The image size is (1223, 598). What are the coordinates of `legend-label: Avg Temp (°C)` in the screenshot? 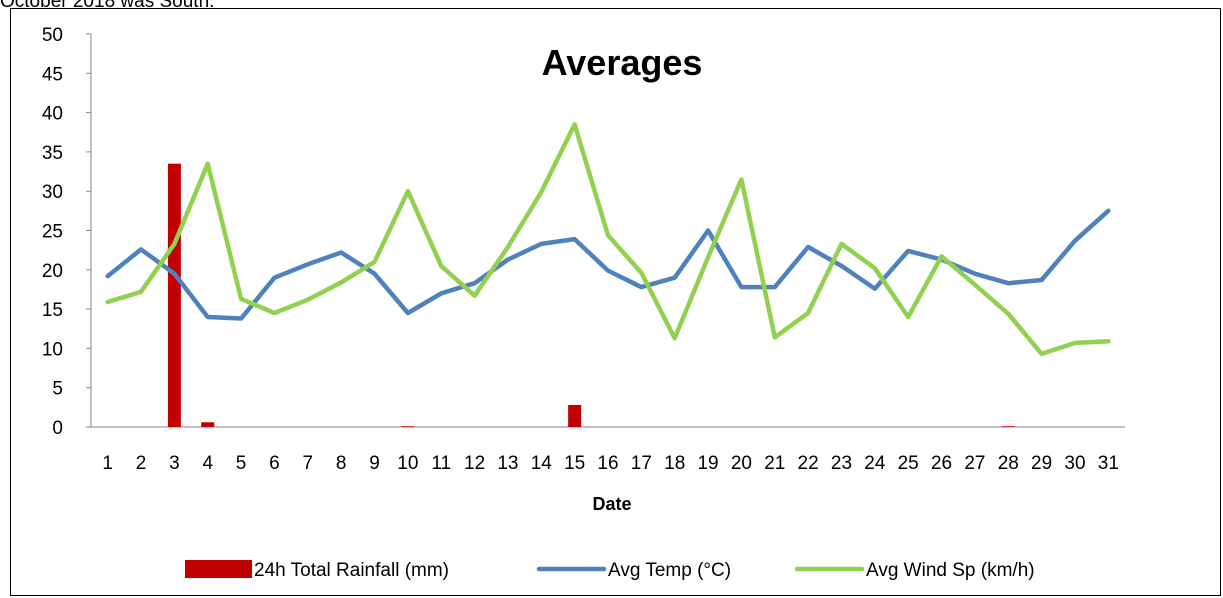 It's located at (669, 570).